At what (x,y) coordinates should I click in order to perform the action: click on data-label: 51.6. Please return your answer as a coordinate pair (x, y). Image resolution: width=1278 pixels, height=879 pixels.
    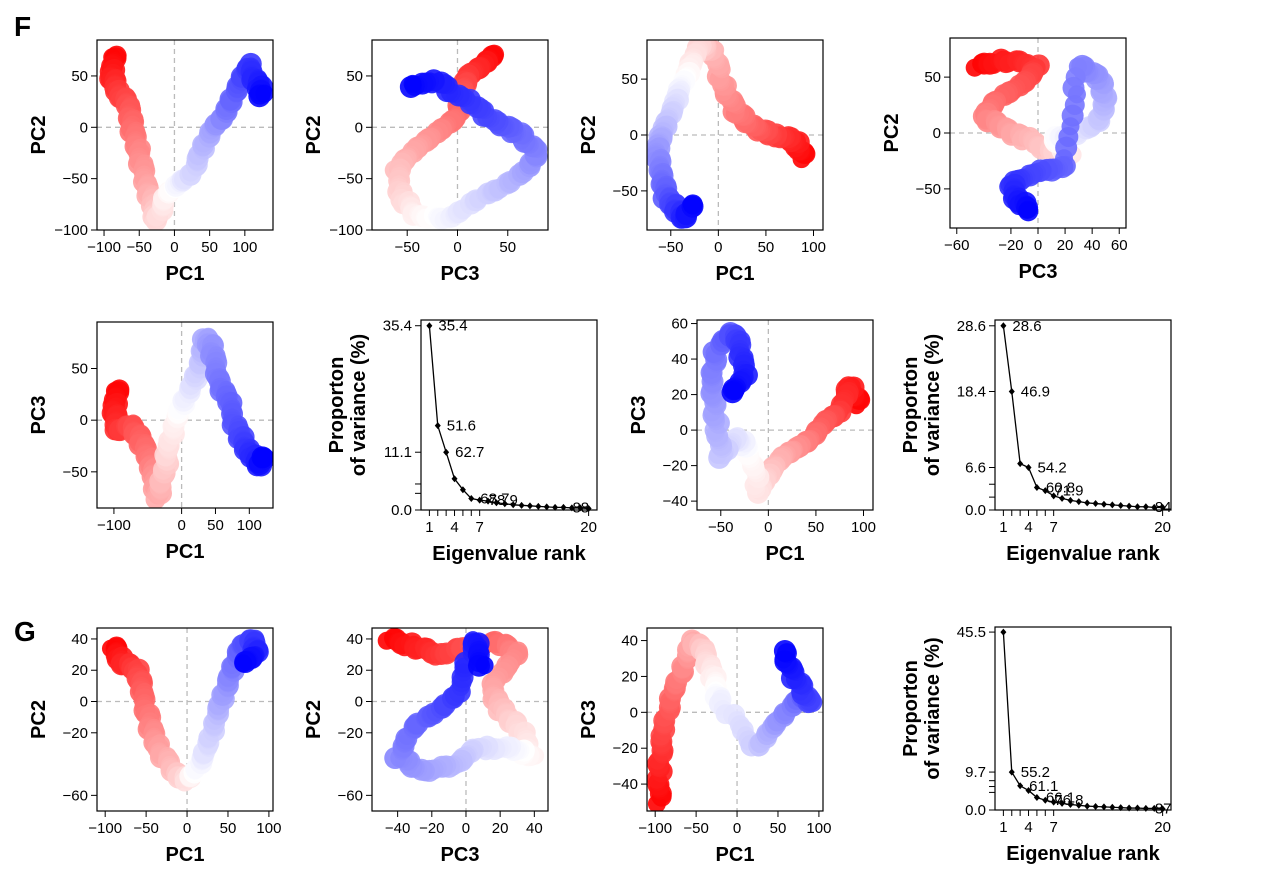
    Looking at the image, I should click on (461, 426).